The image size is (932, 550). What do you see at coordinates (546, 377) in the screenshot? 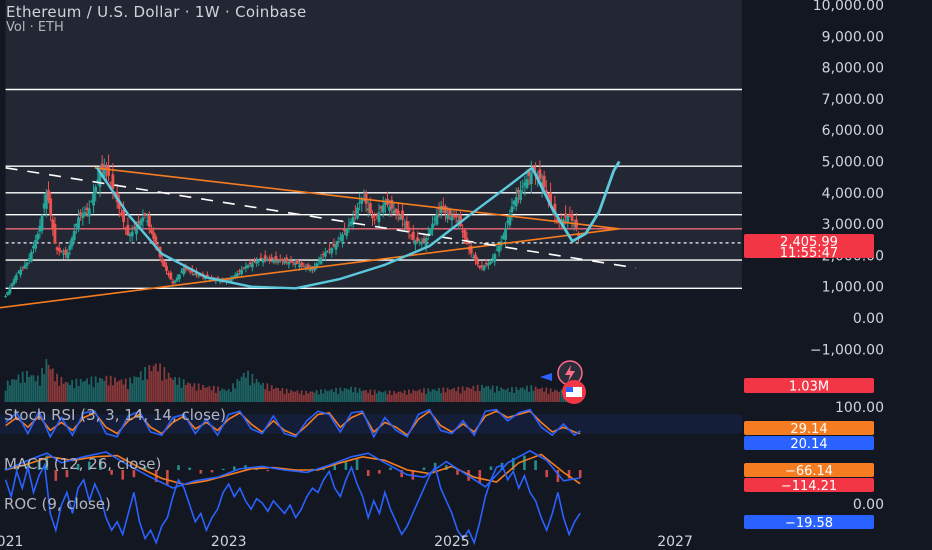
I see `event-pointer-icon` at bounding box center [546, 377].